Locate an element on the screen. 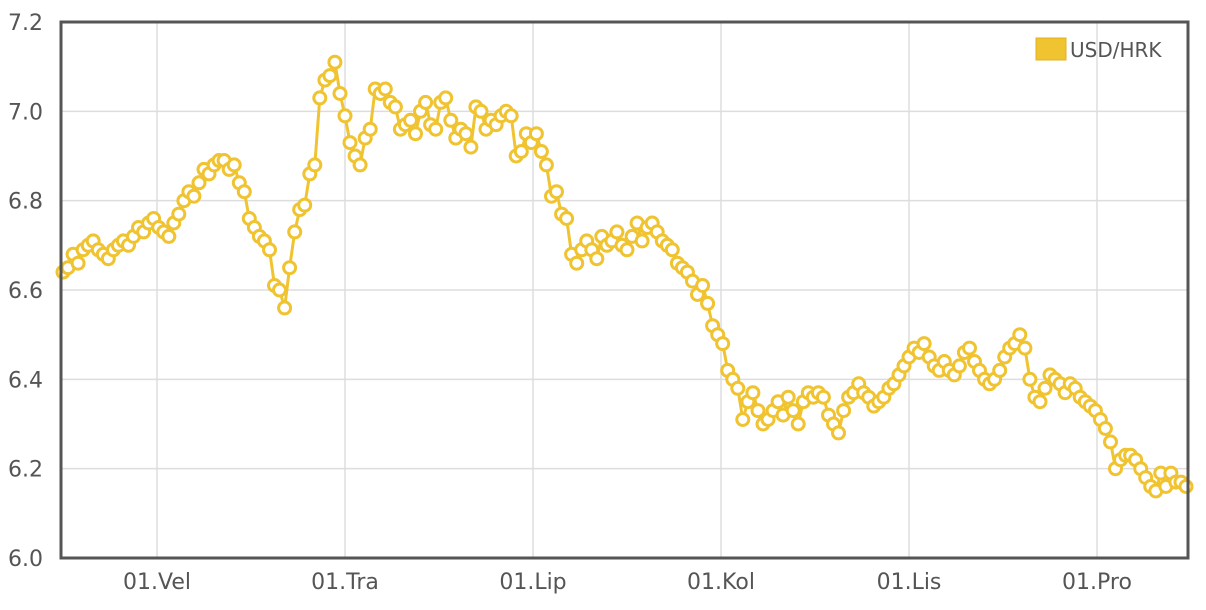 This screenshot has height=610, width=1206. x-tick-label: 01.Lip is located at coordinates (532, 582).